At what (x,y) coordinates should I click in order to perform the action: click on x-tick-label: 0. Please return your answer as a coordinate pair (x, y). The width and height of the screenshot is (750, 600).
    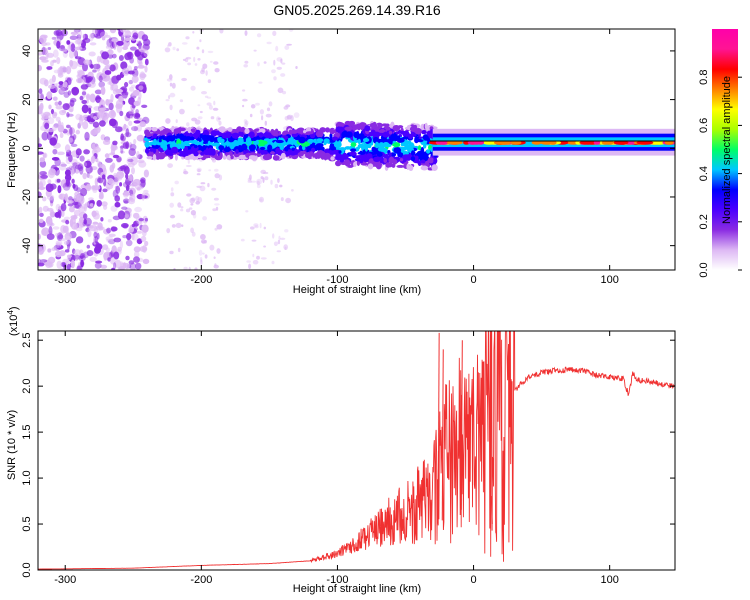
    Looking at the image, I should click on (473, 280).